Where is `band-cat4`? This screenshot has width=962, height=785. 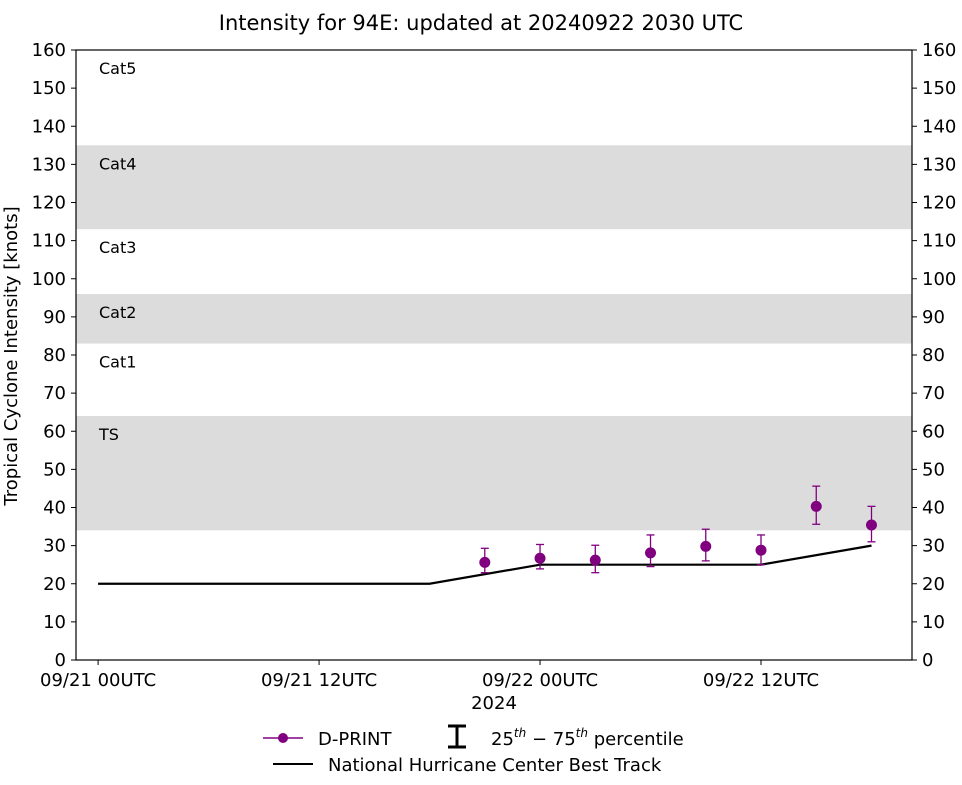 band-cat4 is located at coordinates (494, 187).